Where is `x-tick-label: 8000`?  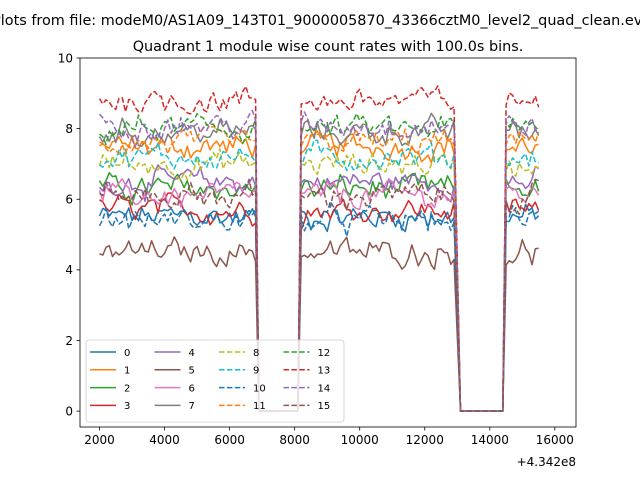
x-tick-label: 8000 is located at coordinates (294, 440).